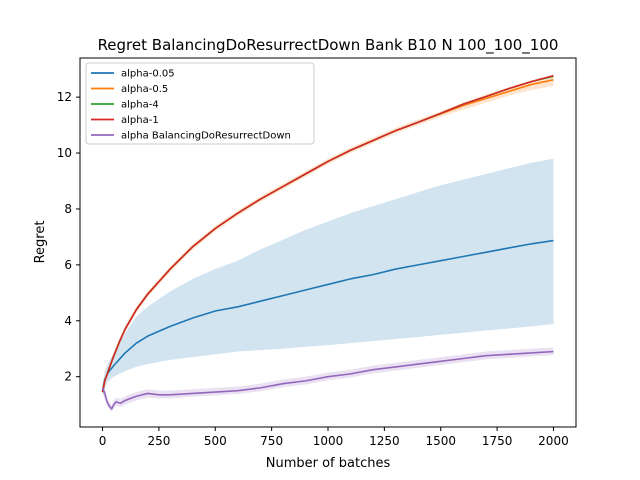  What do you see at coordinates (328, 463) in the screenshot?
I see `x-axis-label: Number of batches` at bounding box center [328, 463].